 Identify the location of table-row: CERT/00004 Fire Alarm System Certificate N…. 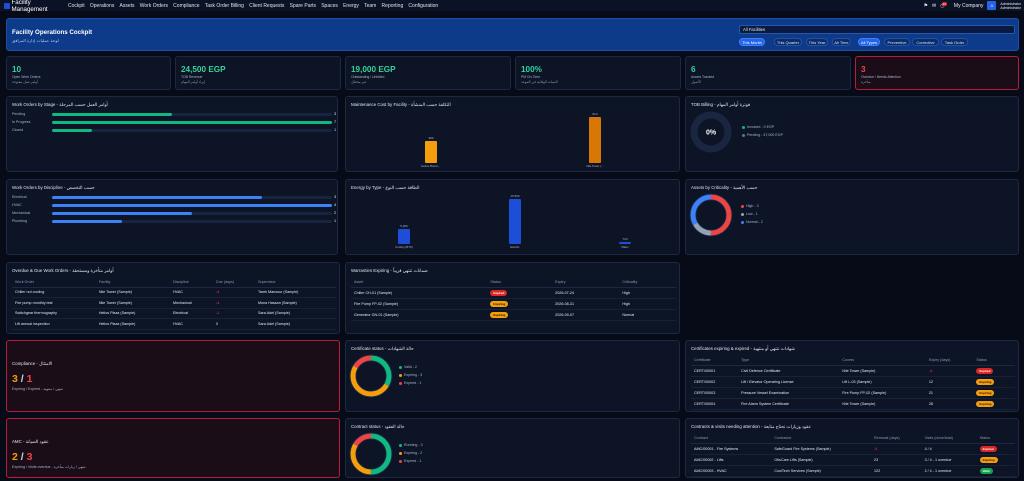
(853, 404).